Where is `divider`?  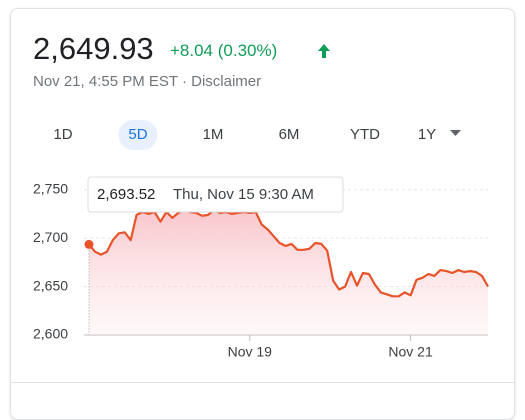
divider is located at coordinates (262, 382).